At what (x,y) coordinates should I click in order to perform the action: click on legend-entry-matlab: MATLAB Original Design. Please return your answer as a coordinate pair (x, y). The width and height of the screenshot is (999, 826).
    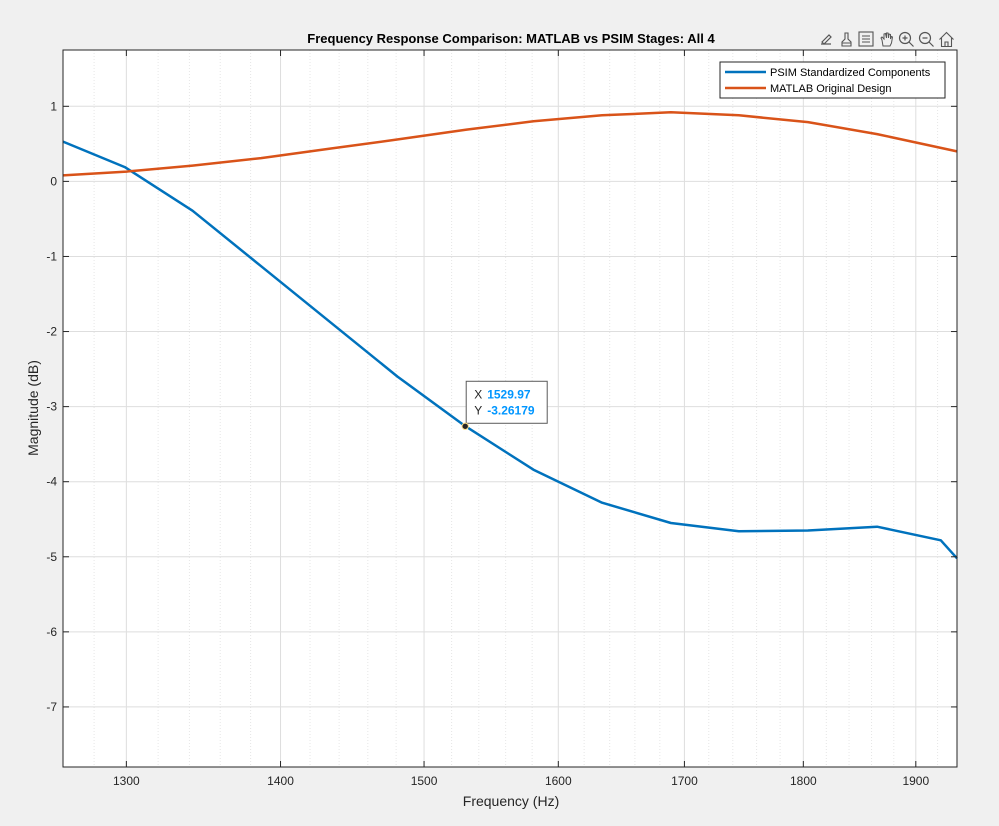
    Looking at the image, I should click on (830, 89).